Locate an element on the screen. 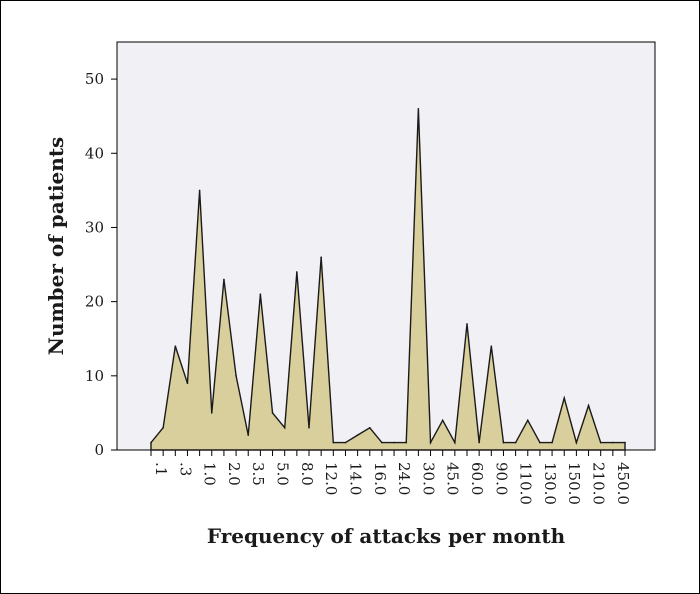 This screenshot has height=594, width=700. x-tick-label: 30.0 is located at coordinates (428, 478).